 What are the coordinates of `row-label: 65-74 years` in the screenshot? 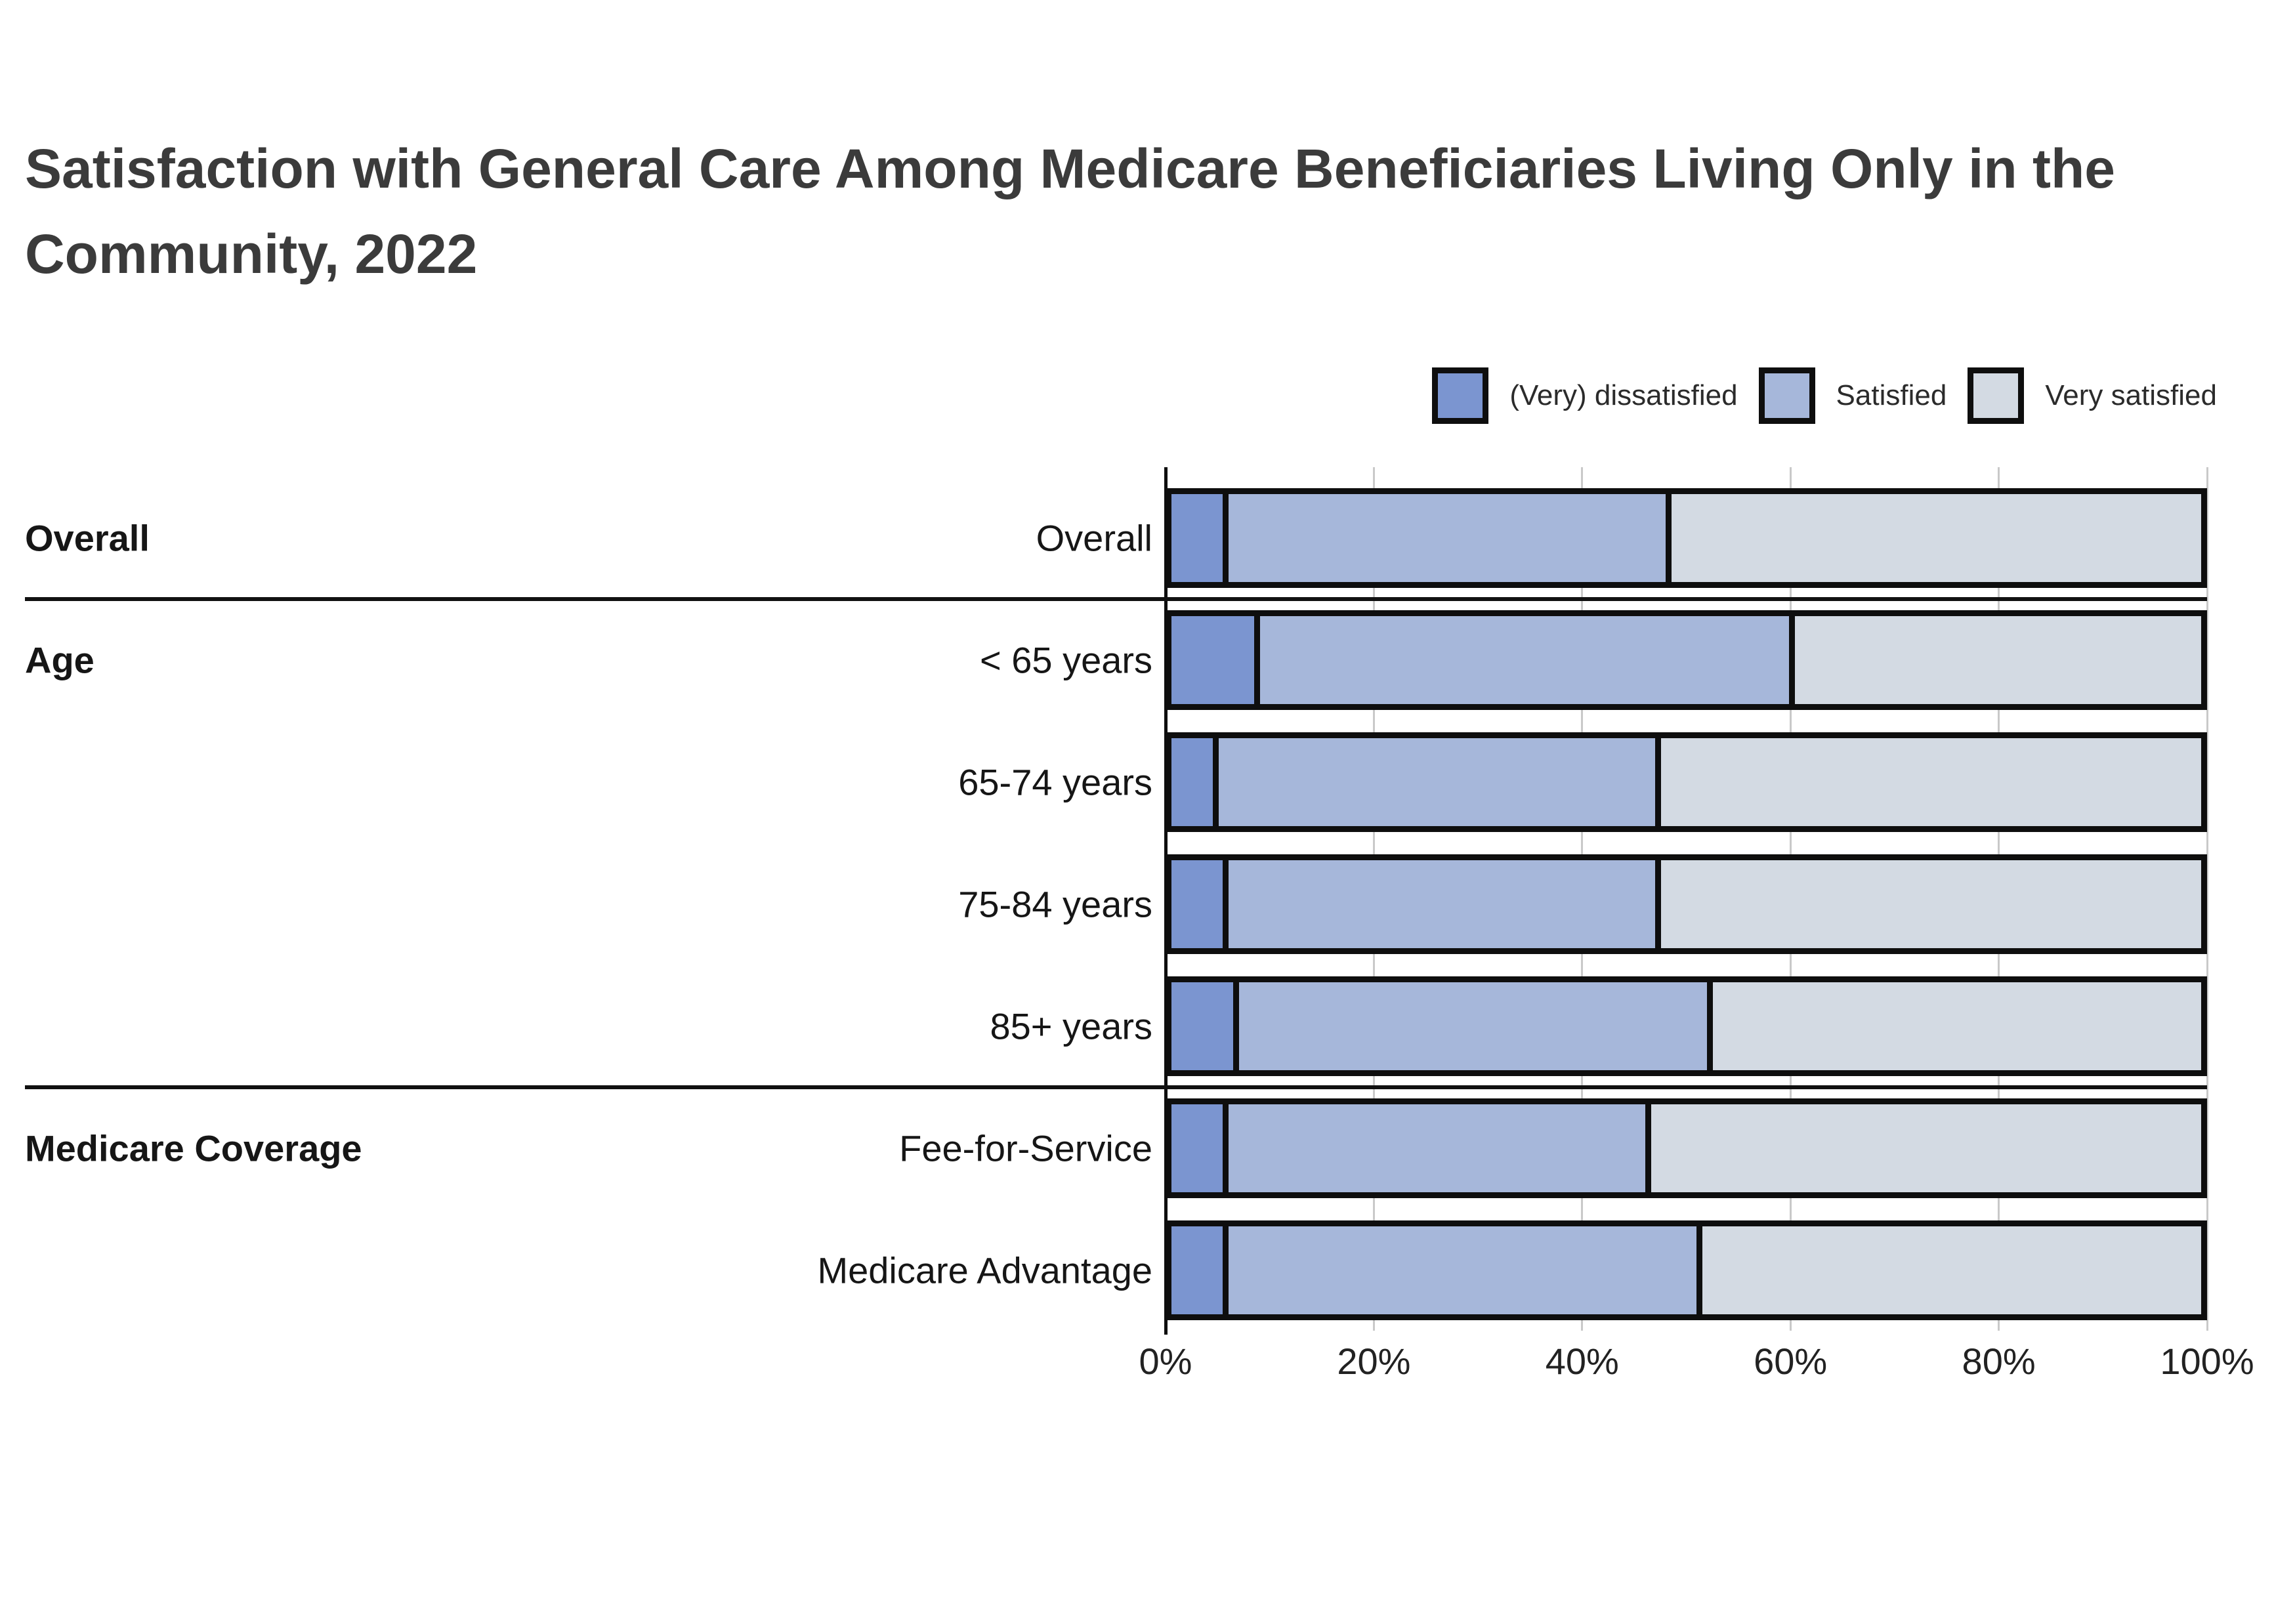 It's located at (1055, 782).